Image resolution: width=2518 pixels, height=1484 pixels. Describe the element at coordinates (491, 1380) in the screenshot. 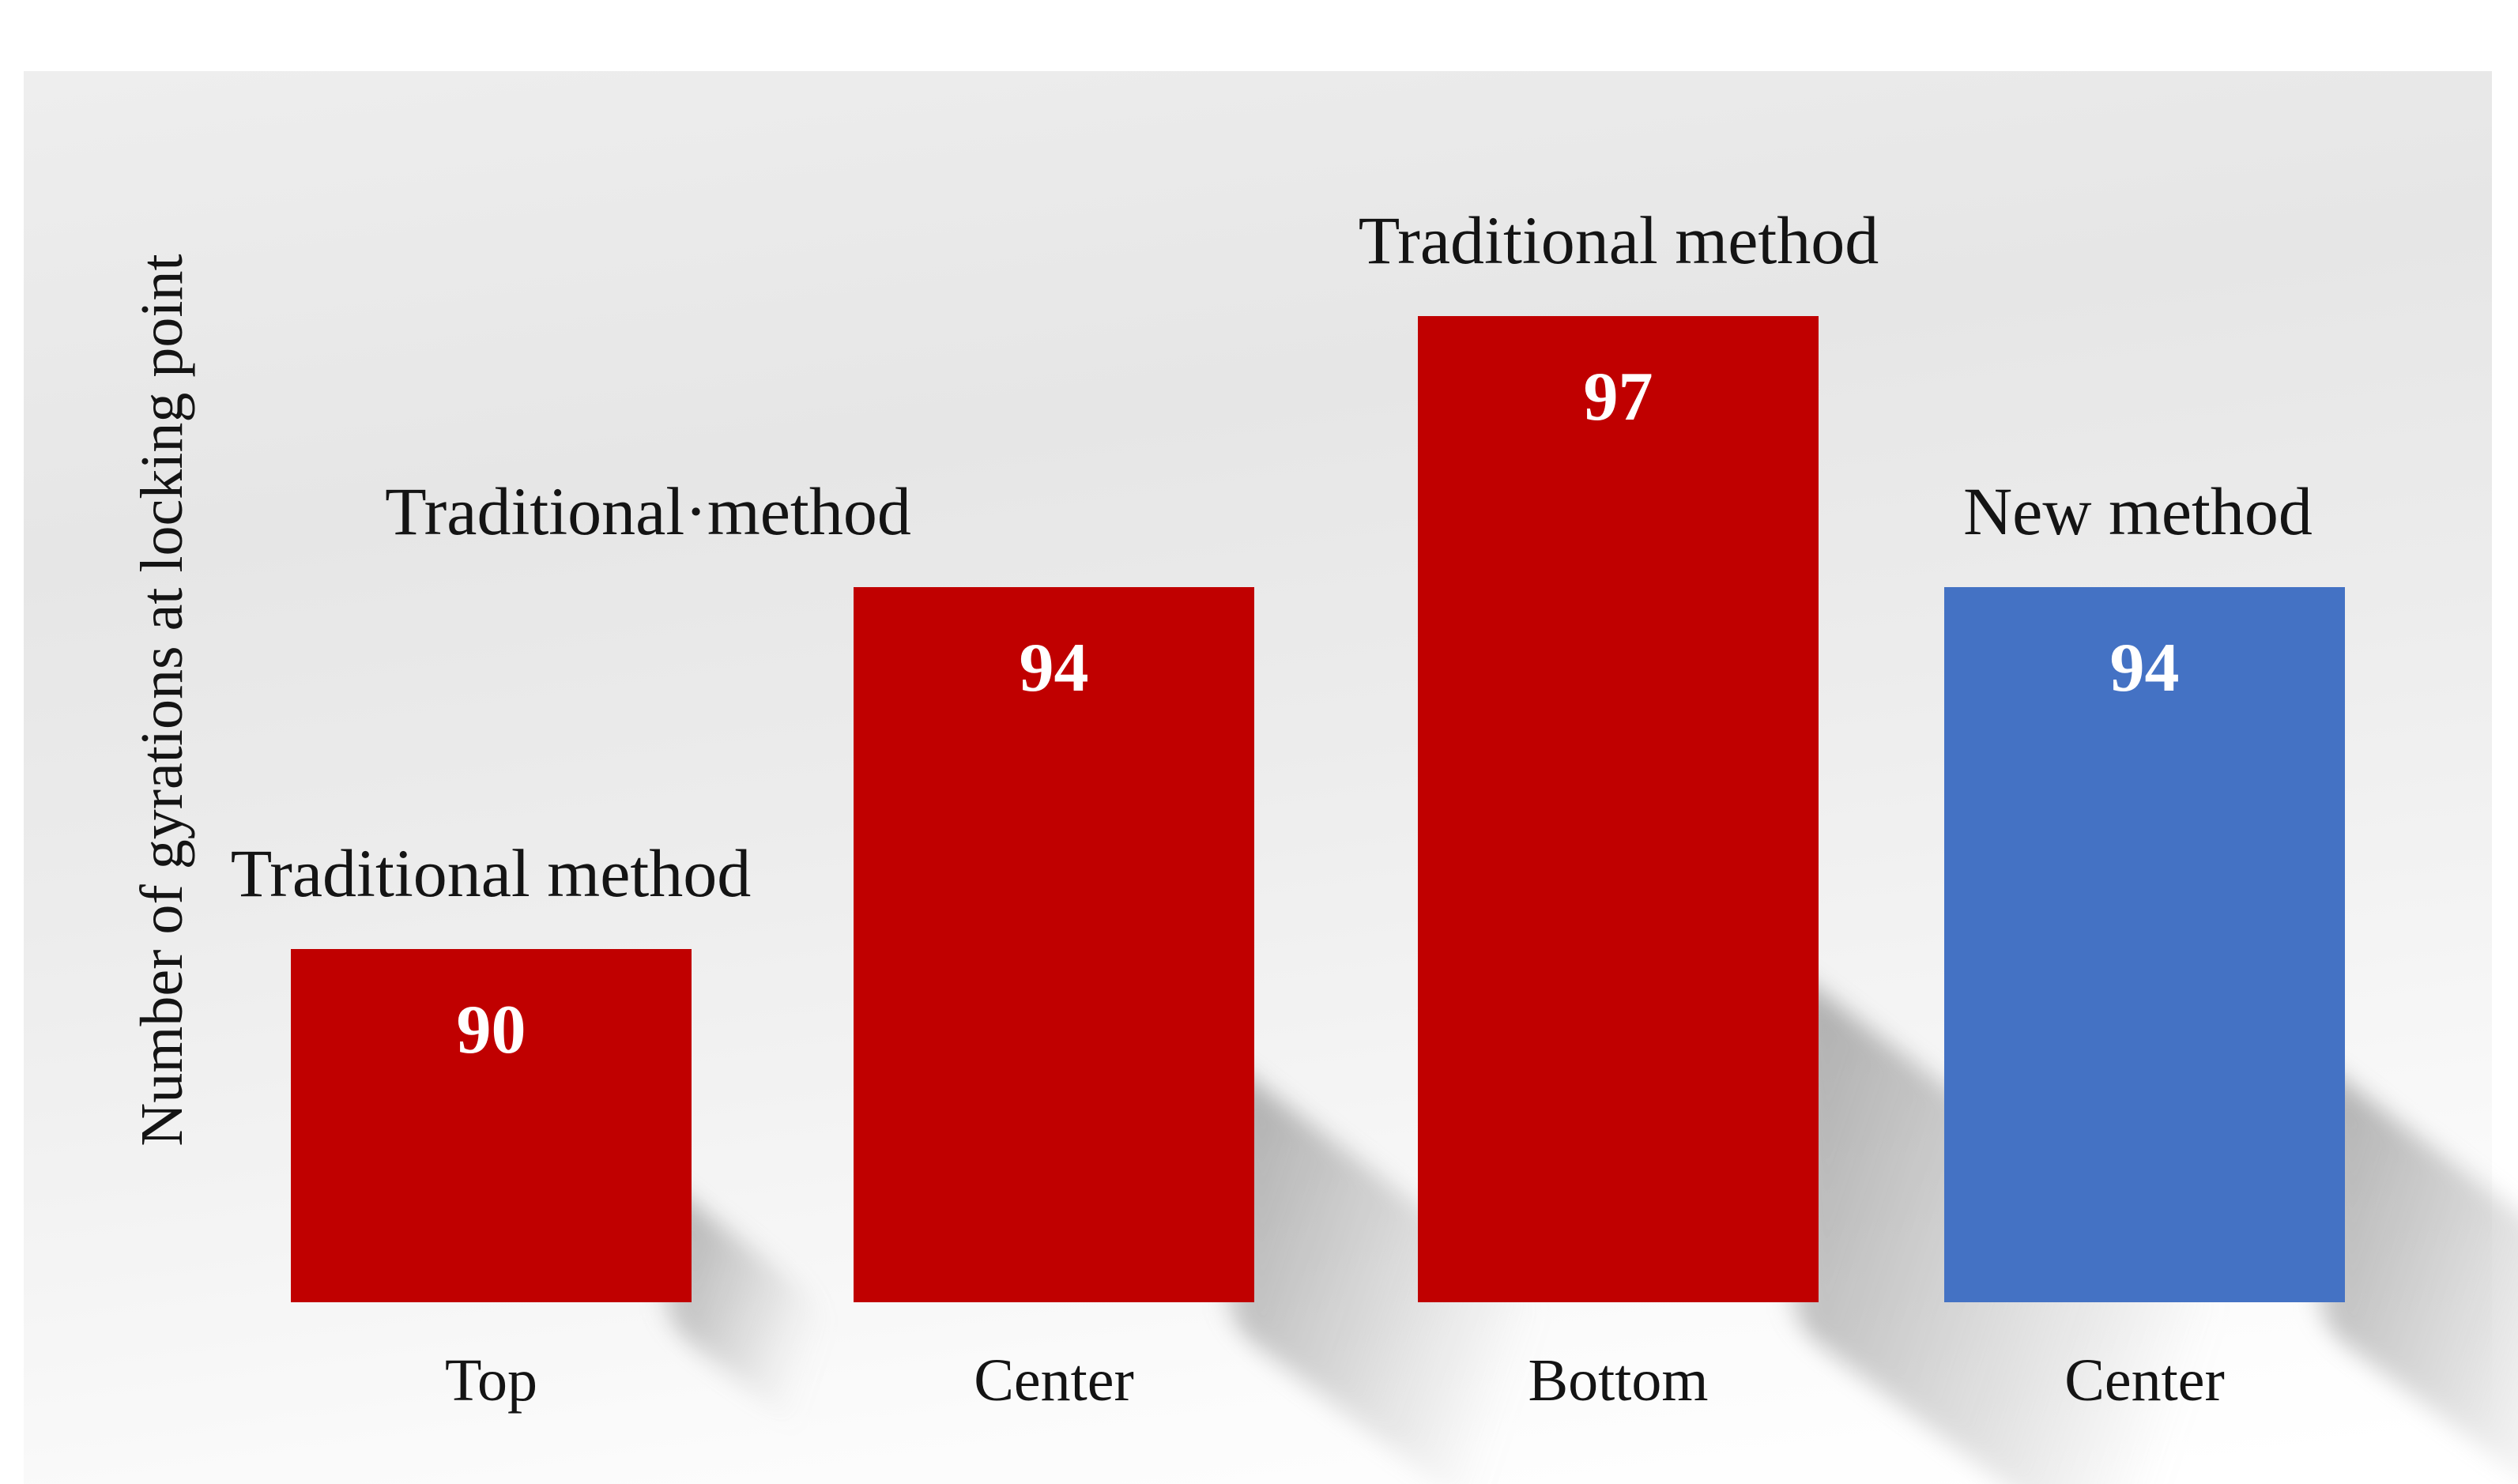

I see `x-axis-category-label: Top` at that location.